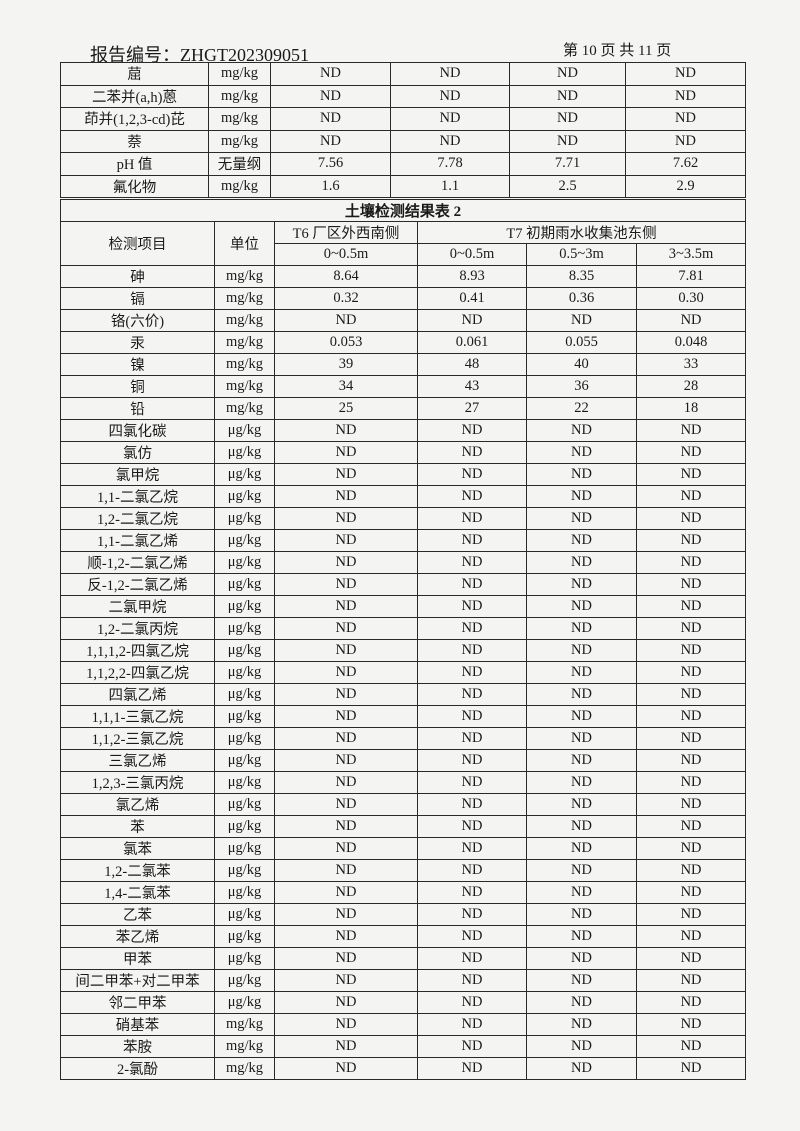 The image size is (800, 1131). I want to click on value-t7-3-3.5m: 18, so click(691, 408).